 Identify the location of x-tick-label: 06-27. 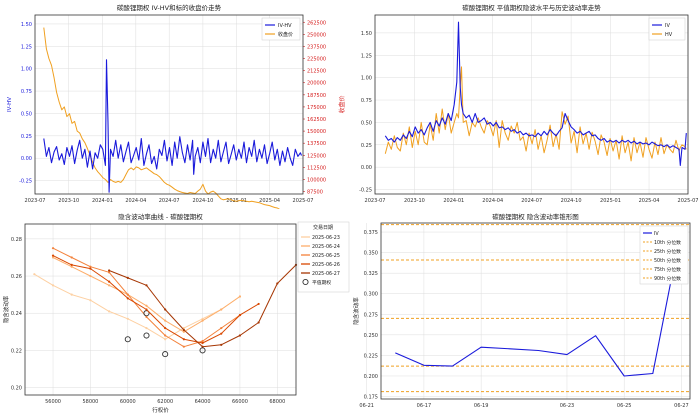
(681, 406).